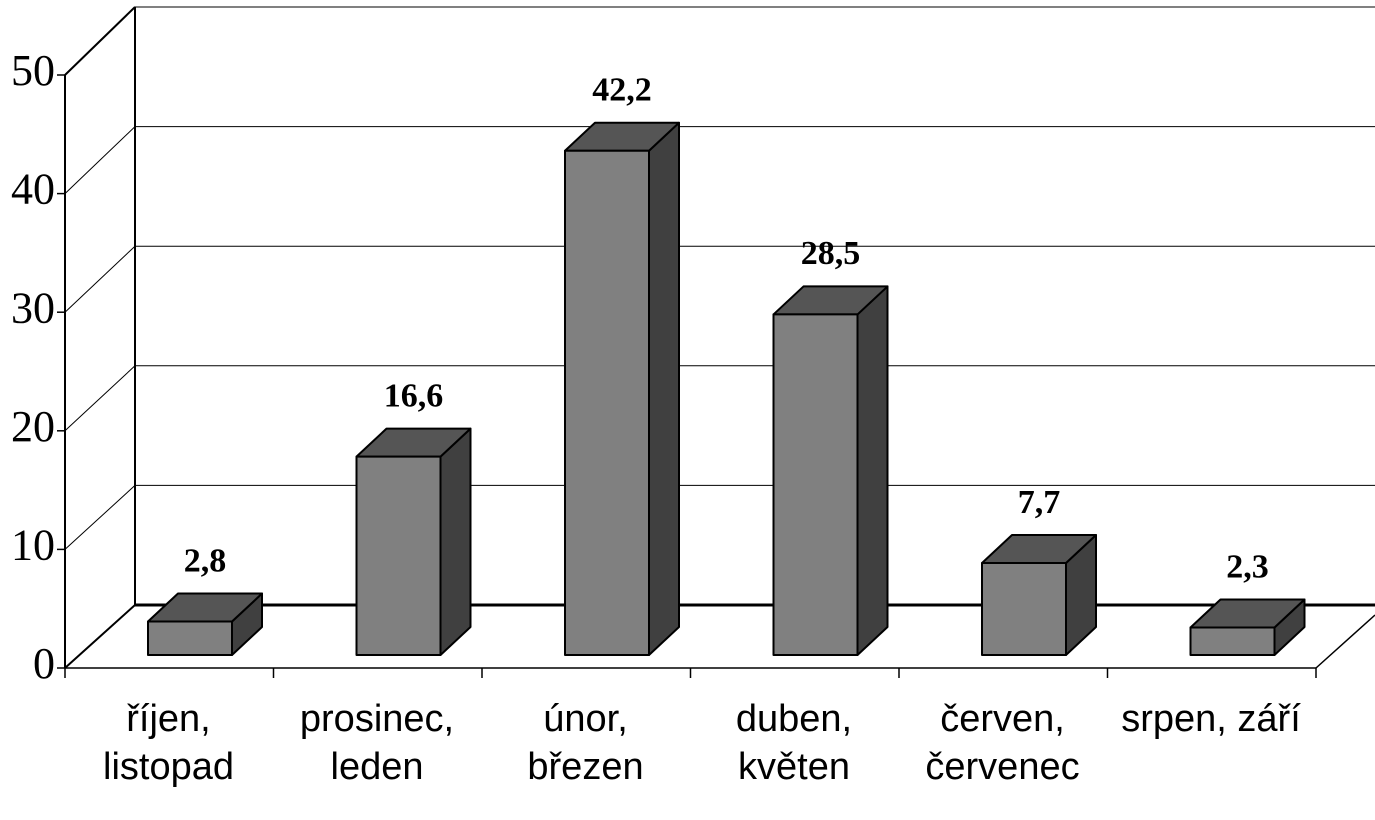 Image resolution: width=1375 pixels, height=820 pixels. I want to click on floor-right, so click(1345, 641).